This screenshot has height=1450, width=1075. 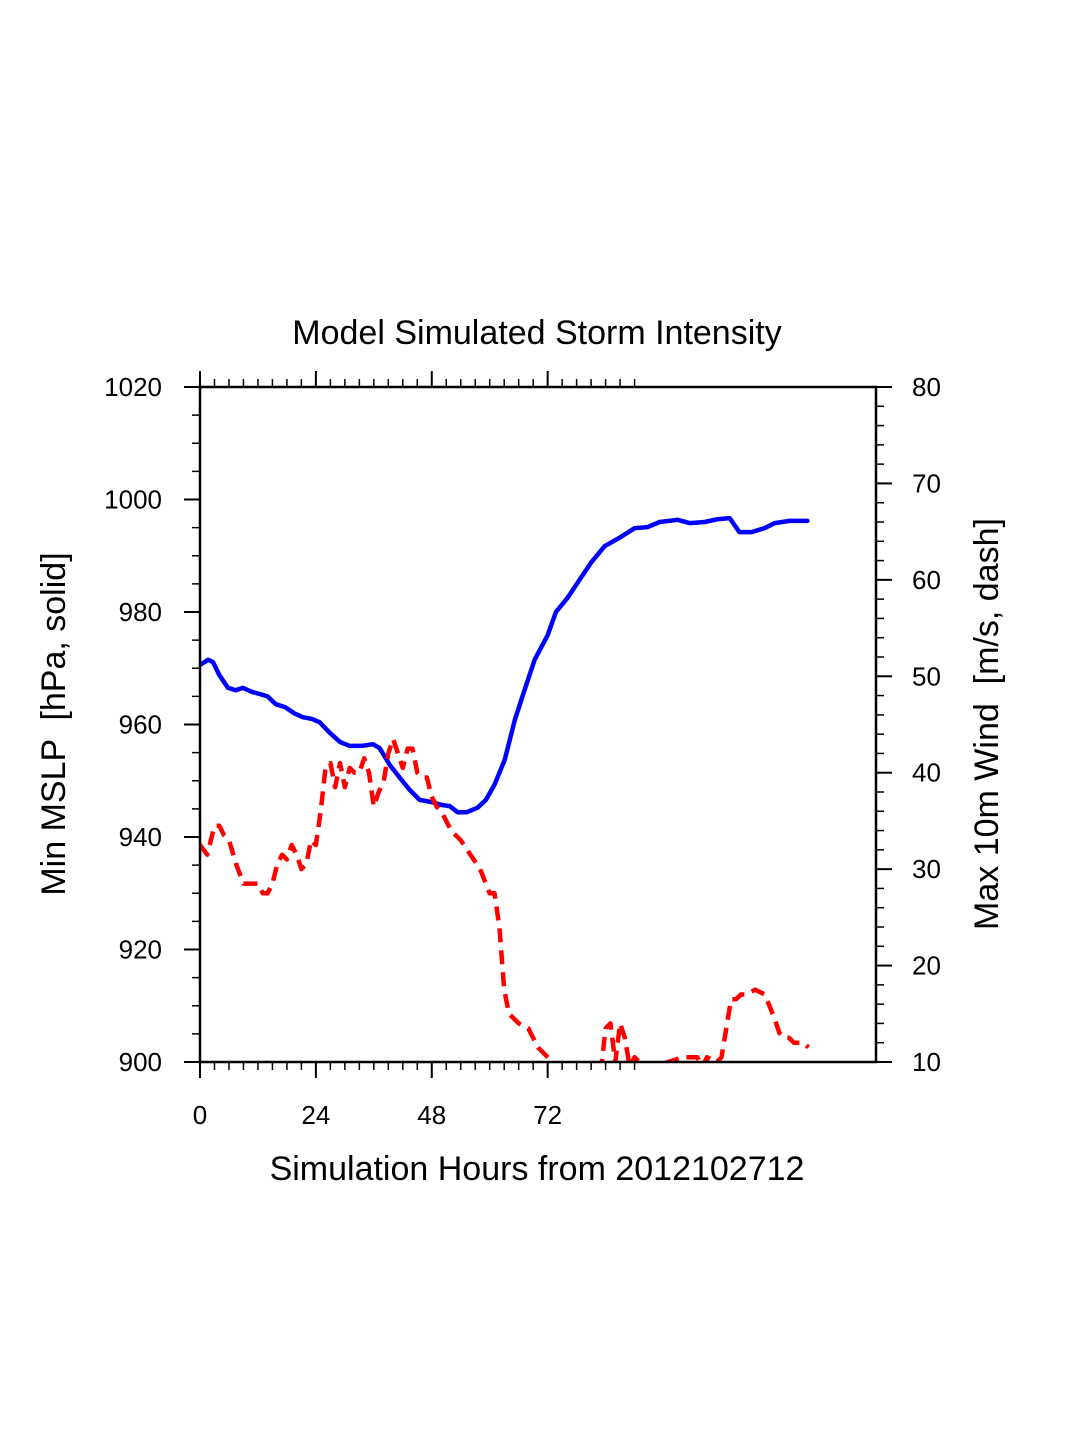 I want to click on series-min-mslp-line, so click(x=505, y=665).